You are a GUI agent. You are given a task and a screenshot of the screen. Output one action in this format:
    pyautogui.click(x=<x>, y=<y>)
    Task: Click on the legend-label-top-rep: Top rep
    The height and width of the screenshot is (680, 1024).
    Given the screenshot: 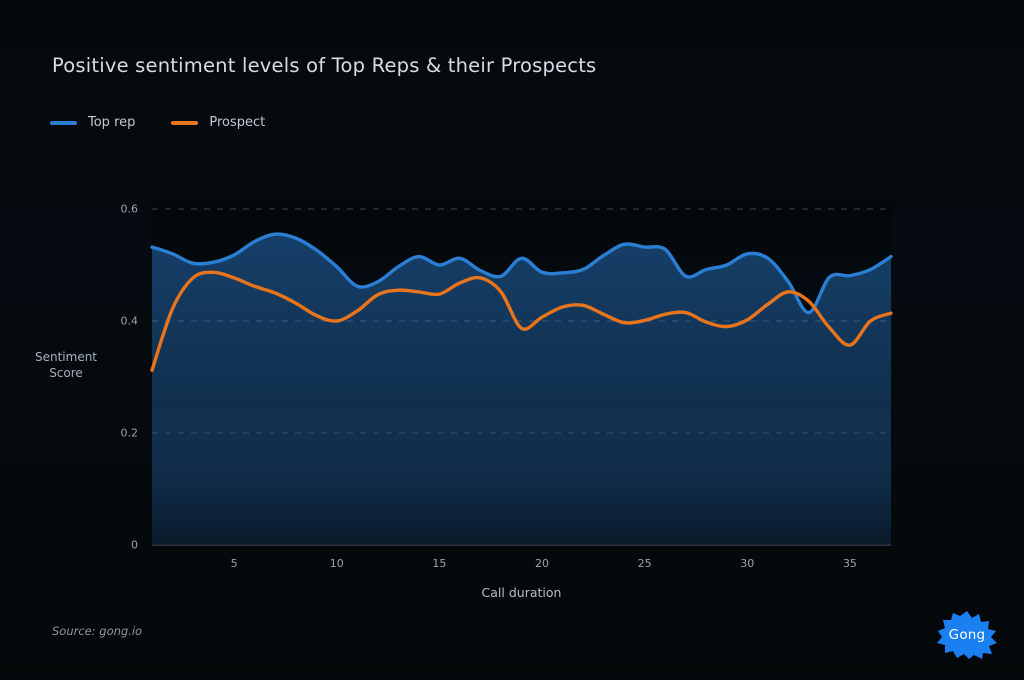 What is the action you would take?
    pyautogui.click(x=112, y=122)
    